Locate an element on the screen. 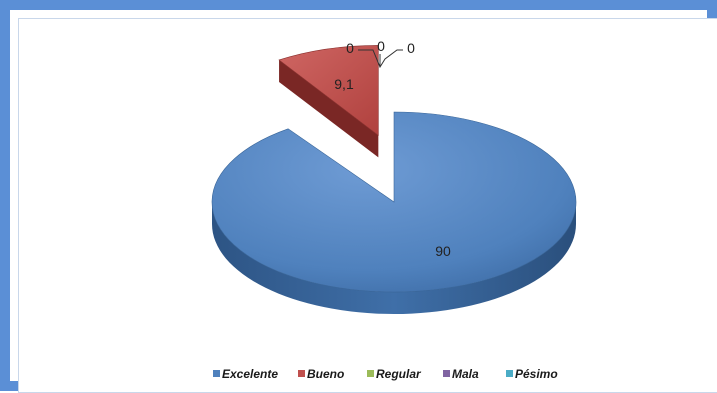  label-leaders is located at coordinates (380, 59).